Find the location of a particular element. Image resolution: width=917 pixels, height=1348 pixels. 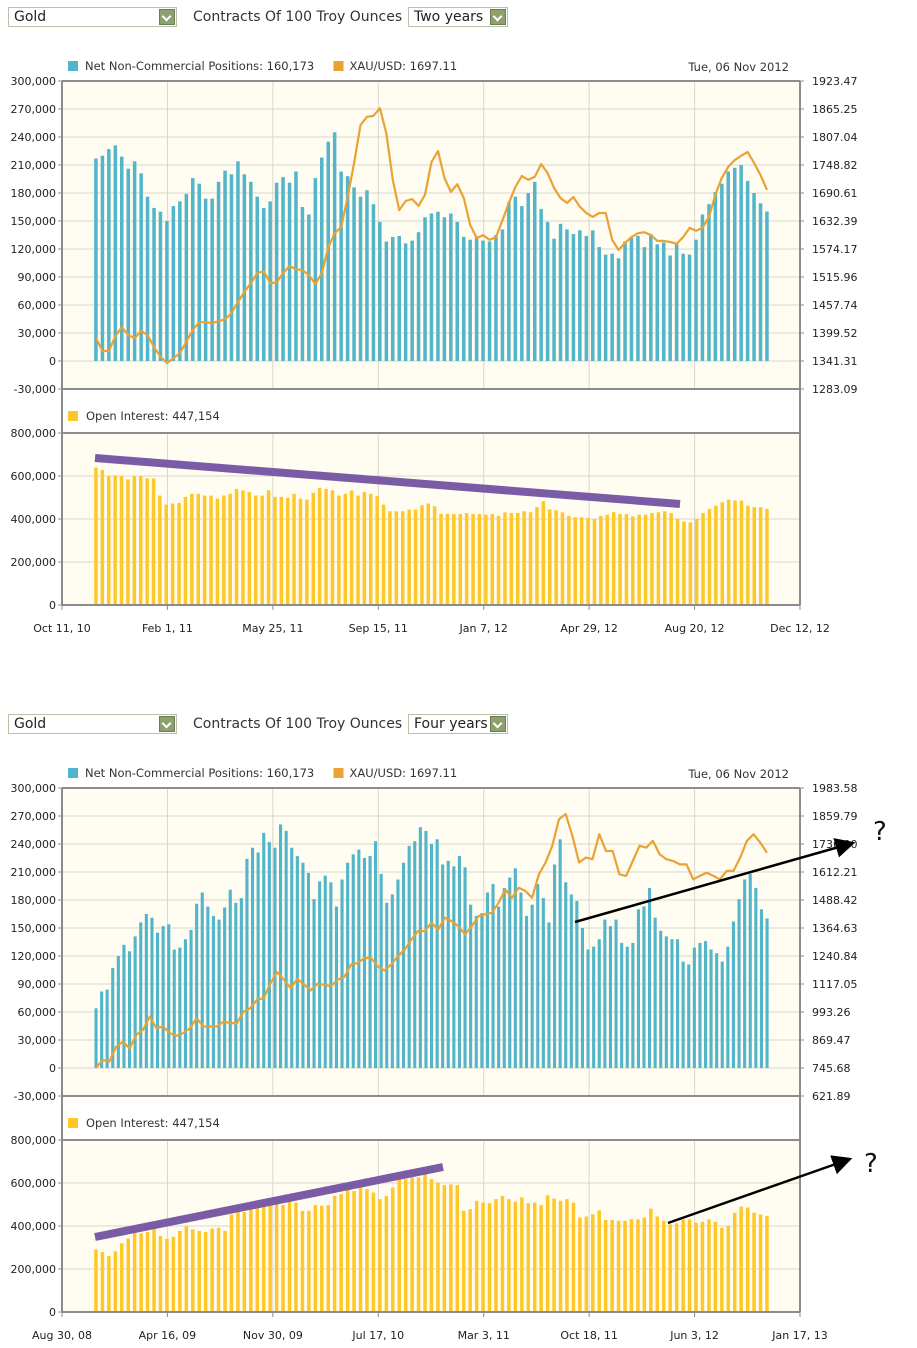

left-axis-tick-label: 30,000 is located at coordinates (37, 333).